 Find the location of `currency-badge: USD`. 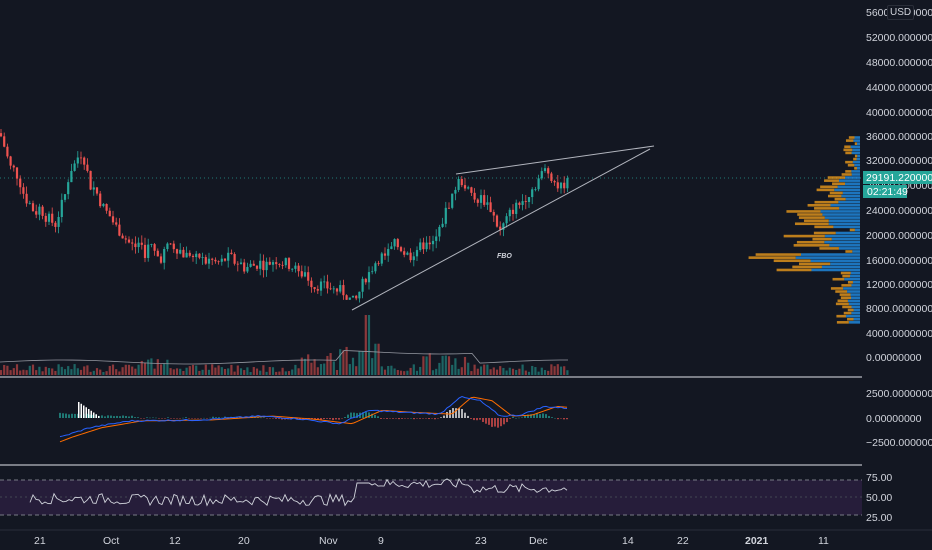

currency-badge: USD is located at coordinates (901, 12).